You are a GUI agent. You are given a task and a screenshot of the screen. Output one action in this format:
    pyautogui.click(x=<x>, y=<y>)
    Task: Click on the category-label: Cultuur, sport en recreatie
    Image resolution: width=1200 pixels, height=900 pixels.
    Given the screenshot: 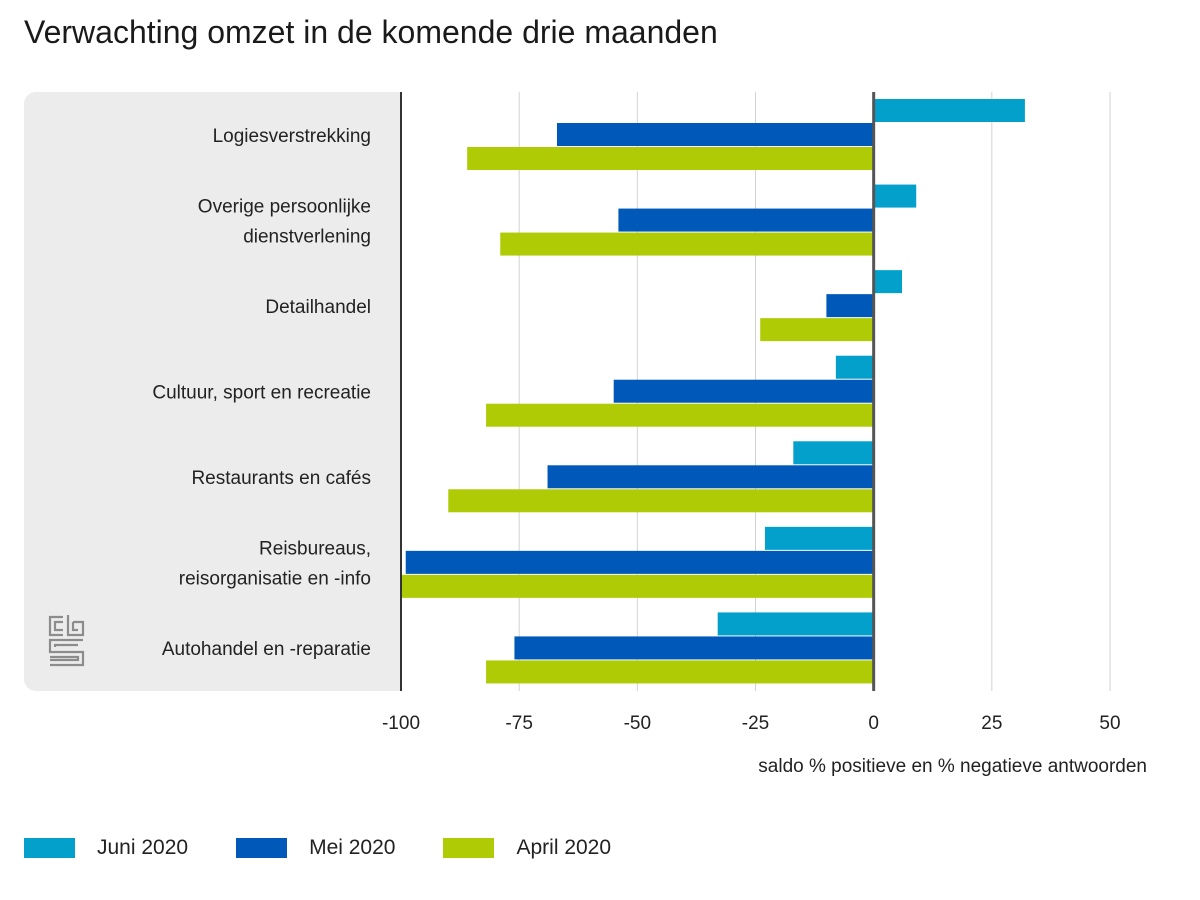 What is the action you would take?
    pyautogui.click(x=261, y=393)
    